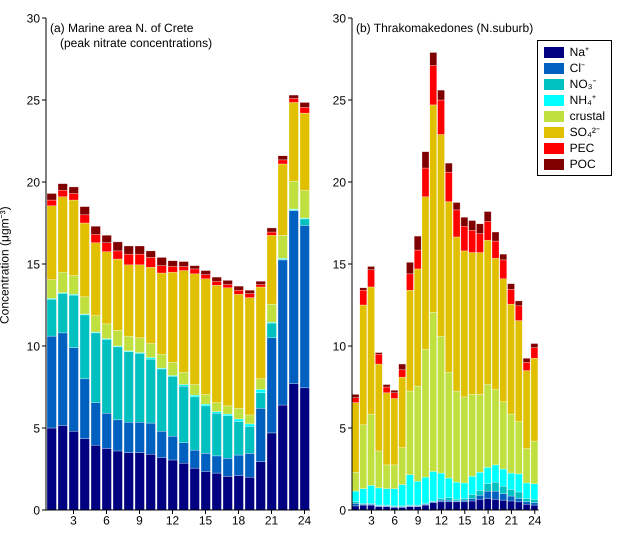 This screenshot has height=538, width=622. What do you see at coordinates (577, 68) in the screenshot?
I see `legend-label: Cl⁻` at bounding box center [577, 68].